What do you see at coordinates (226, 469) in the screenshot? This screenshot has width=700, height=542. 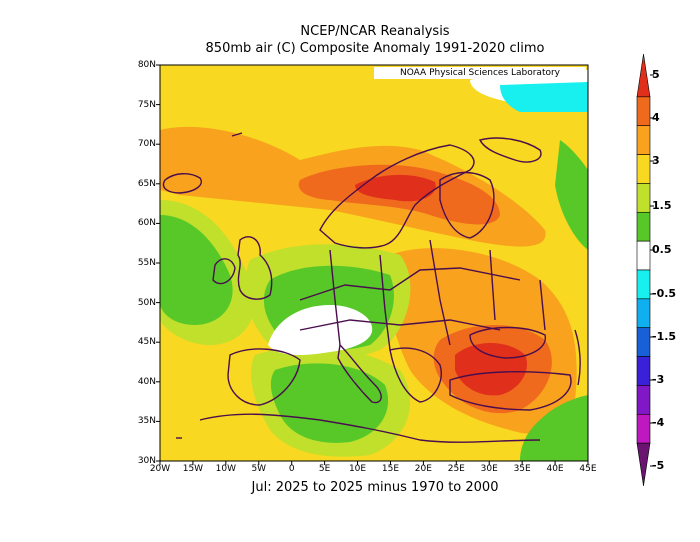 I see `lon-label: 10W` at bounding box center [226, 469].